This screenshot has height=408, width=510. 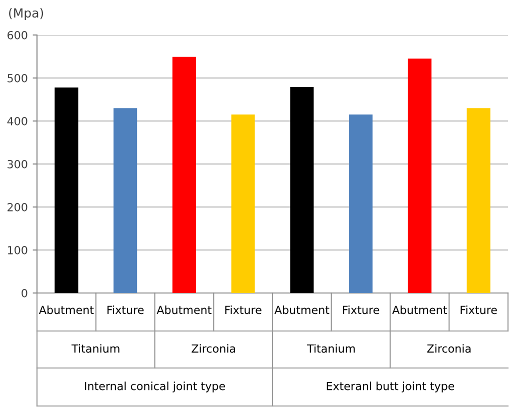 What do you see at coordinates (155, 387) in the screenshot?
I see `text: Internal conical joint type` at bounding box center [155, 387].